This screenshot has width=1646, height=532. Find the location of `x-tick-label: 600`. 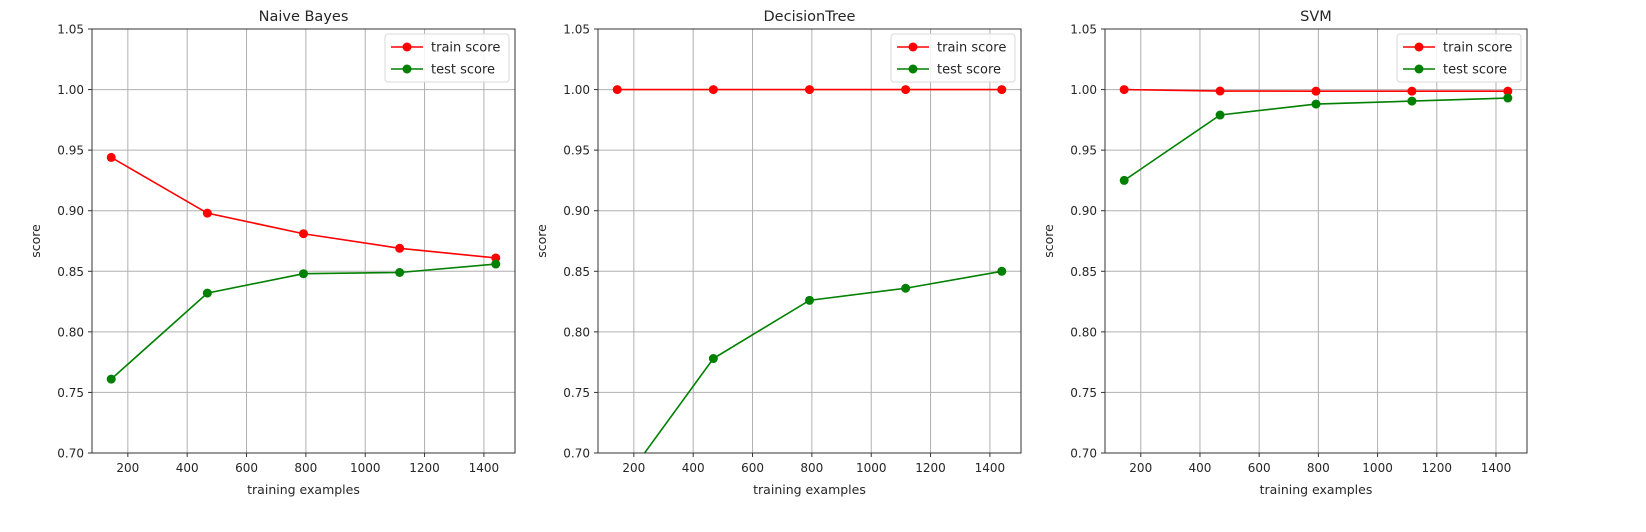

x-tick-label: 600 is located at coordinates (752, 468).